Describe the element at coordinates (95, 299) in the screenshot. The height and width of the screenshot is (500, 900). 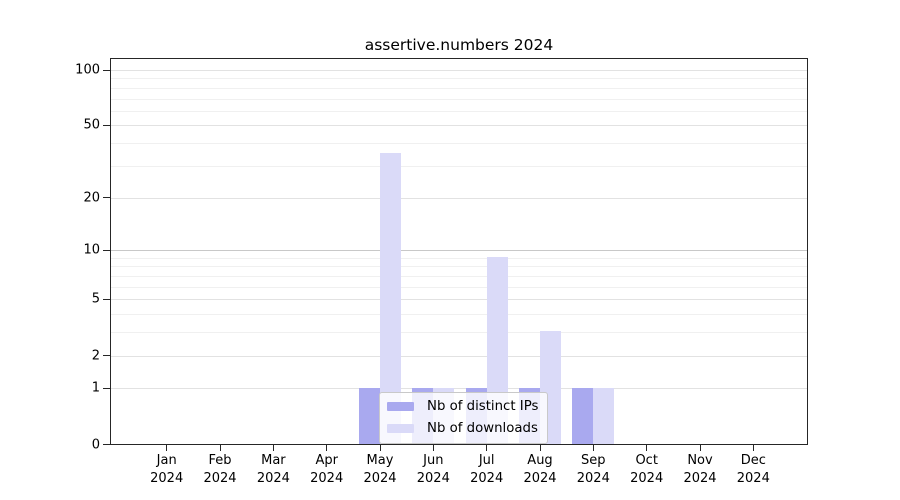
I see `y-tick-label: 5` at that location.